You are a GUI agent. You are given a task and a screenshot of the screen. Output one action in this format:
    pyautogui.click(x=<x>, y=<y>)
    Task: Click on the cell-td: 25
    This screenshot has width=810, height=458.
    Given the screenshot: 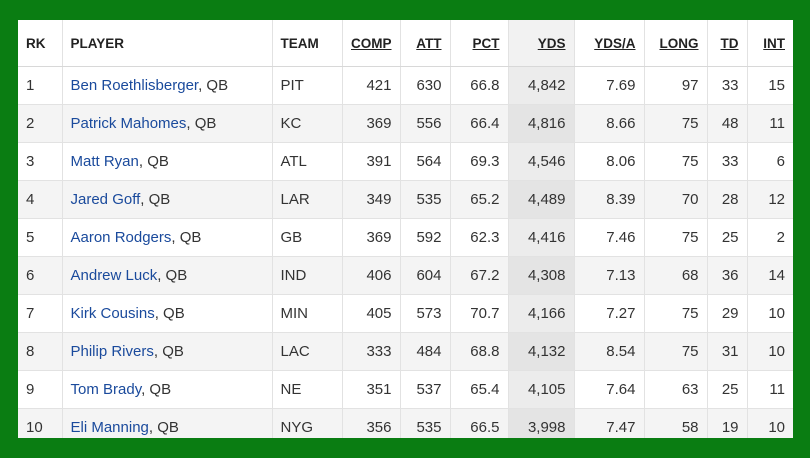 What is the action you would take?
    pyautogui.click(x=727, y=237)
    